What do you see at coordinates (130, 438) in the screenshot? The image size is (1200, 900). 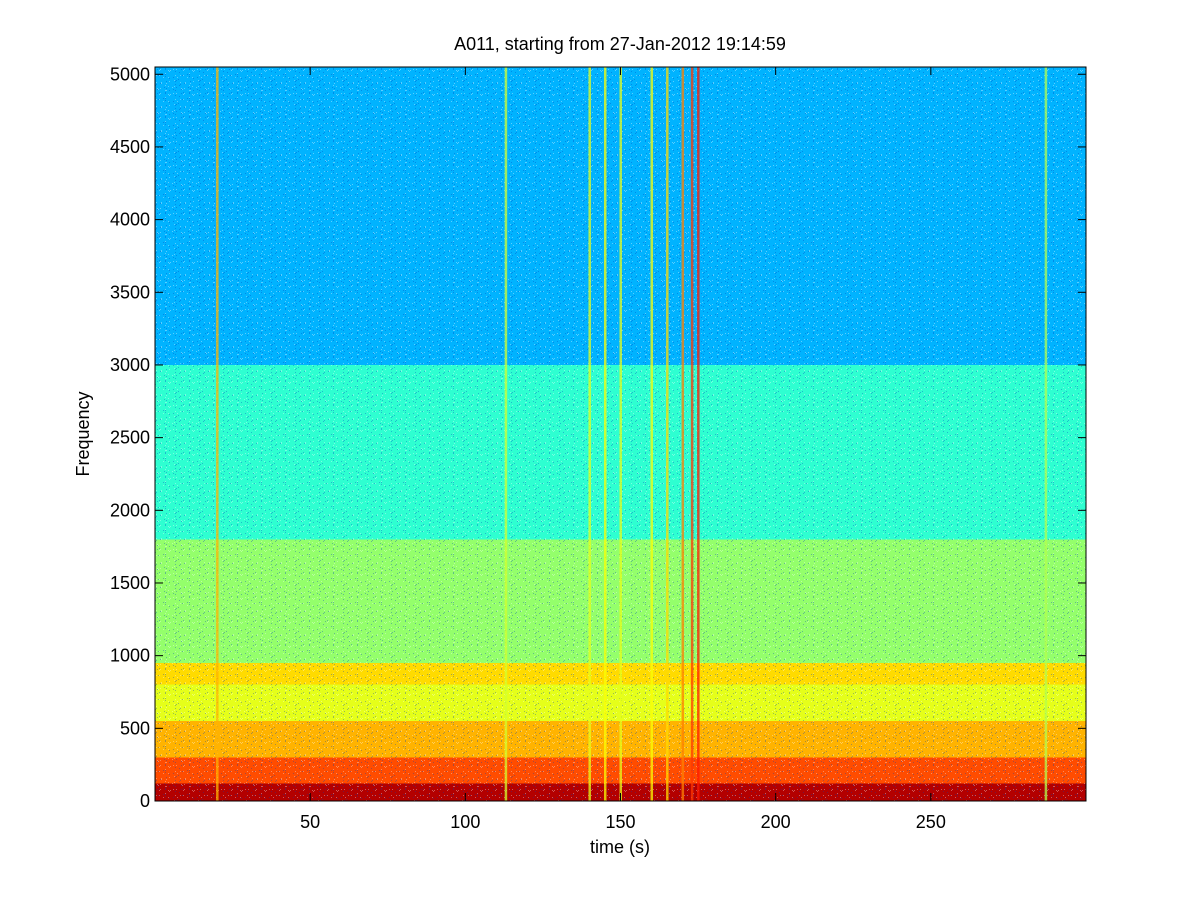 I see `y-tick-label: 2500` at bounding box center [130, 438].